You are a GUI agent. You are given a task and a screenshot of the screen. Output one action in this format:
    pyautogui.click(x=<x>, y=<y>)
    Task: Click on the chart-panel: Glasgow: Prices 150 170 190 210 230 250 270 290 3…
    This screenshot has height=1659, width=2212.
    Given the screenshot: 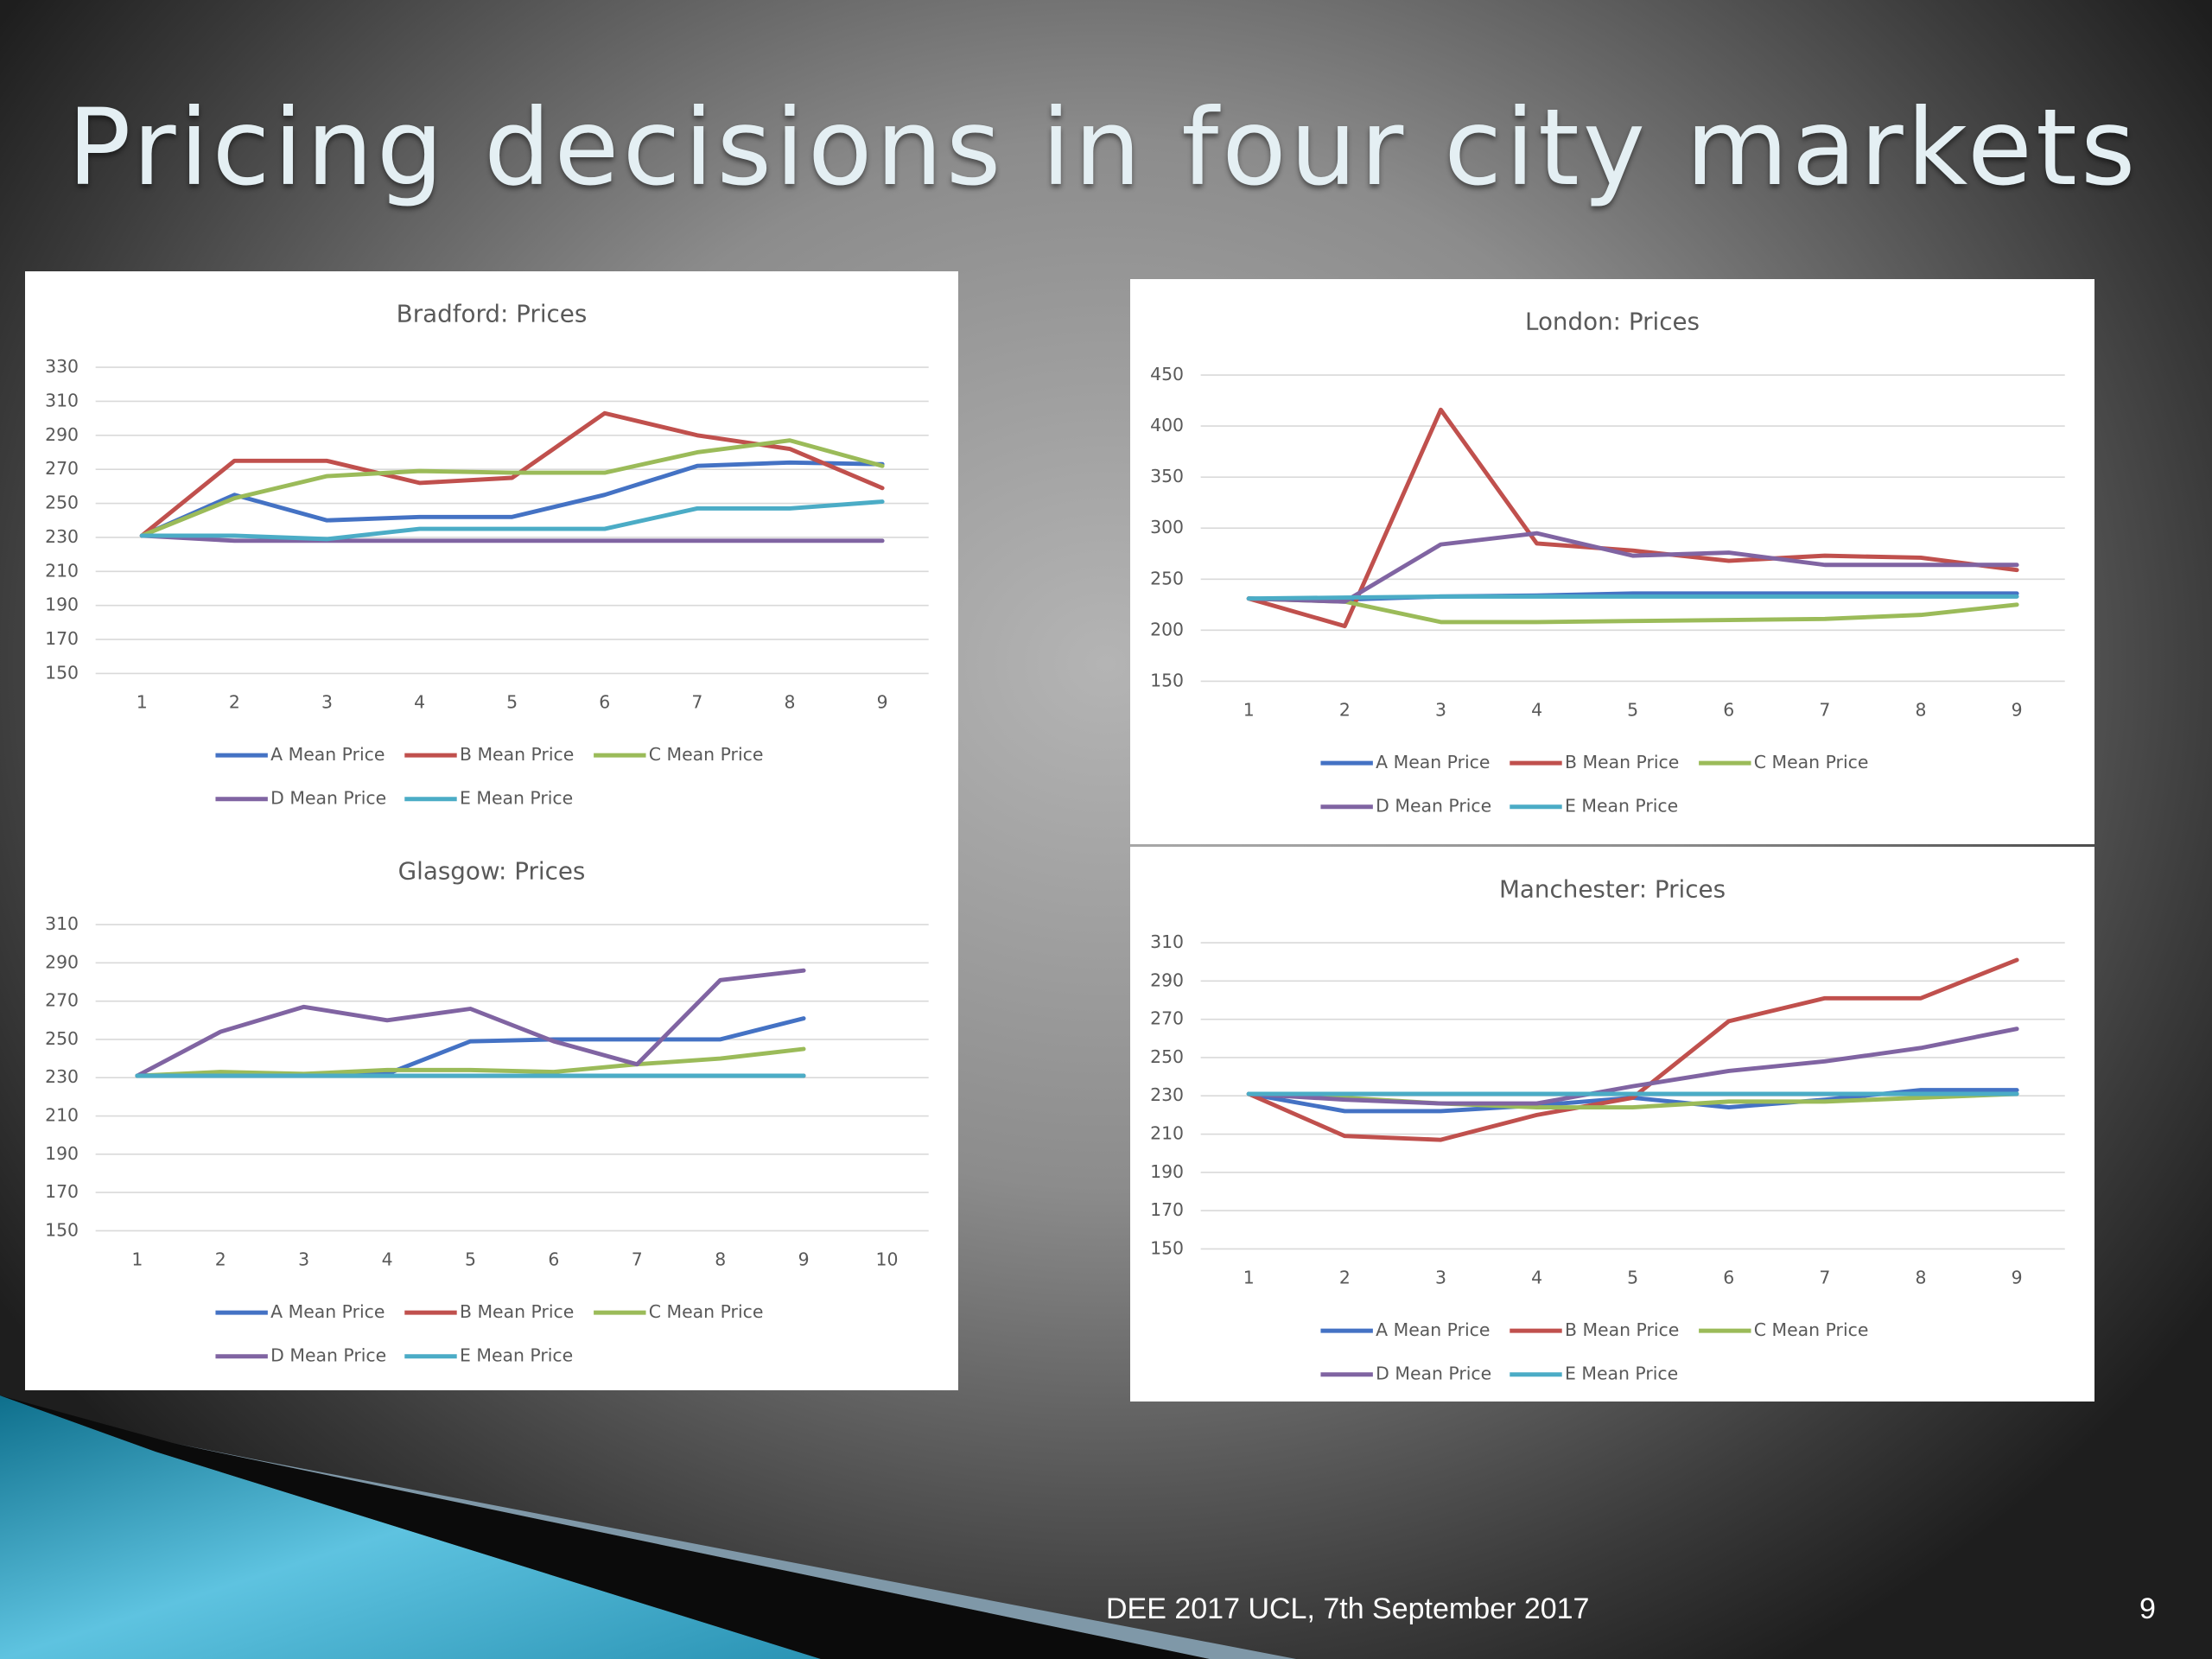 What is the action you would take?
    pyautogui.click(x=491, y=1109)
    